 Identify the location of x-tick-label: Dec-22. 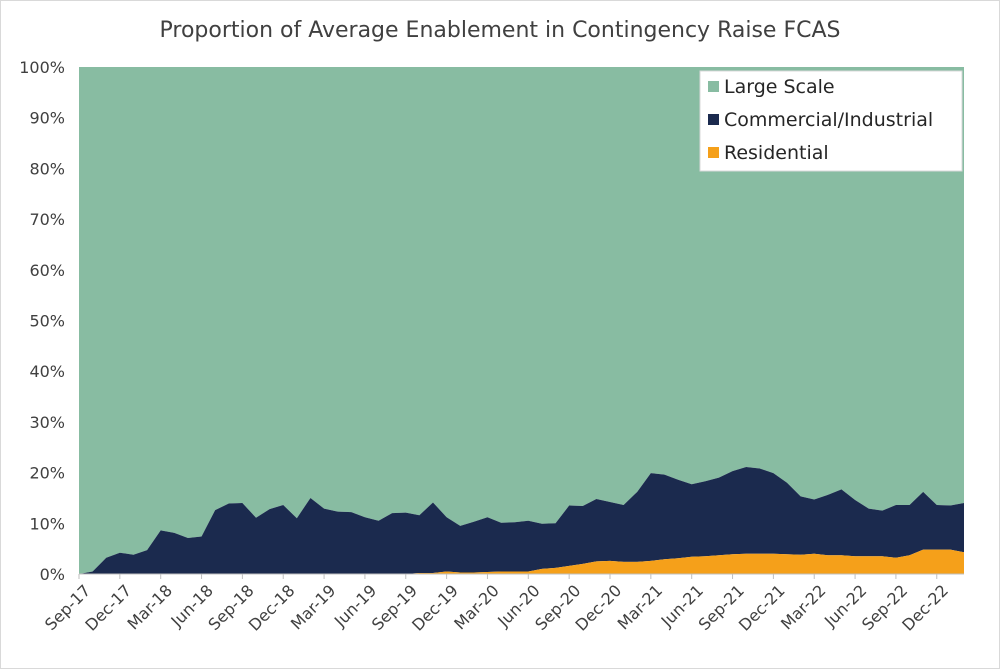
(925, 608).